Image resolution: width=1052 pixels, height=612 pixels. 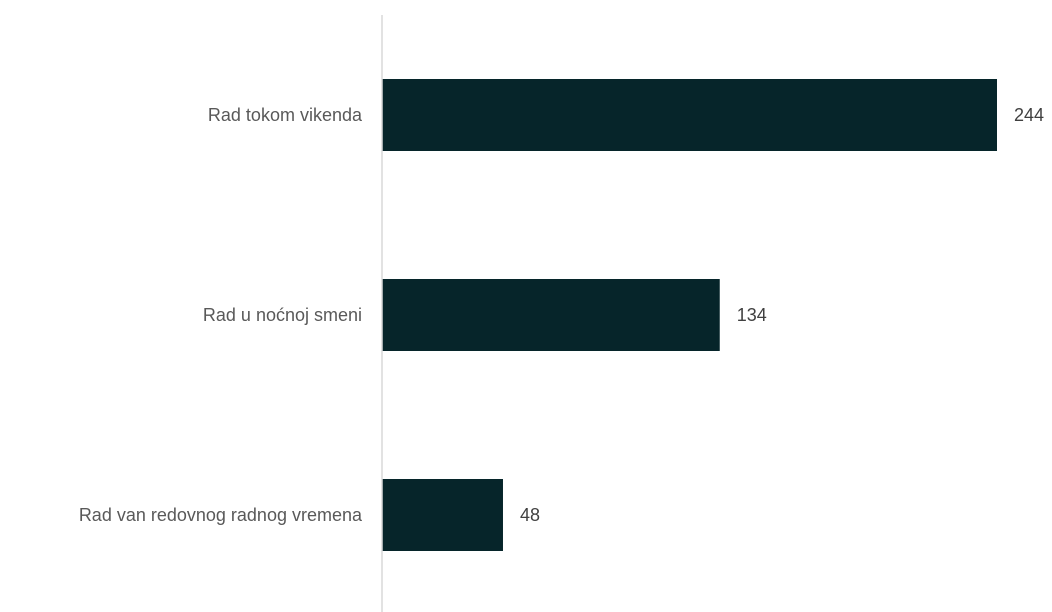 What do you see at coordinates (442, 515) in the screenshot?
I see `bar-rad-van-redovnog-radnog-vremena` at bounding box center [442, 515].